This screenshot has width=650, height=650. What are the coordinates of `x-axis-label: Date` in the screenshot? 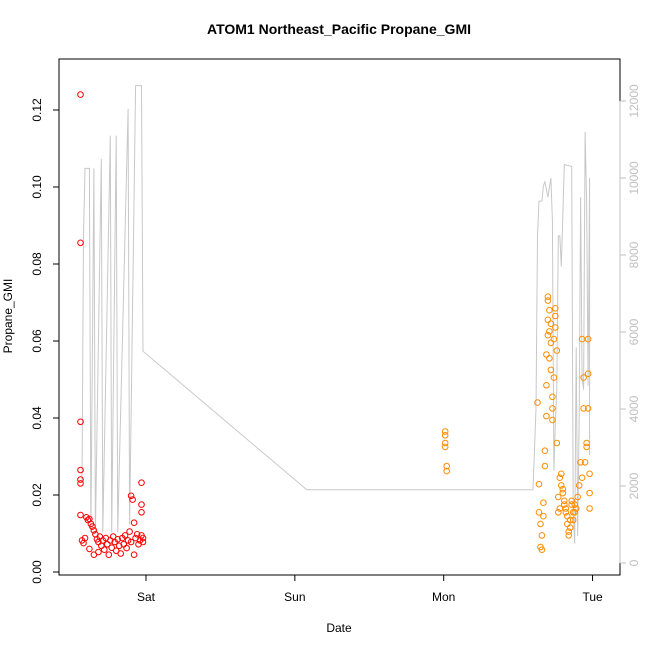 It's located at (339, 628).